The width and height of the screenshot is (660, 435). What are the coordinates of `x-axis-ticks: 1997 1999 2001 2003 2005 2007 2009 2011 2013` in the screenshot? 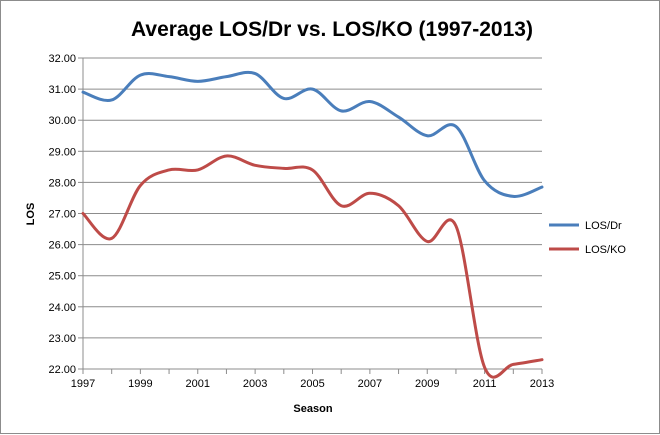 It's located at (312, 384).